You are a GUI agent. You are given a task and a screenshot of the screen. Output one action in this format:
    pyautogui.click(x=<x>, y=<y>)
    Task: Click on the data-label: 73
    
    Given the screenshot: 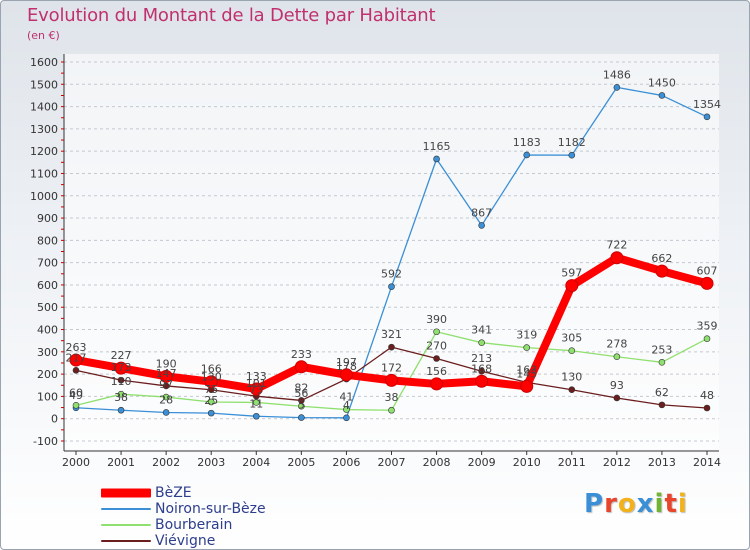 What is the action you would take?
    pyautogui.click(x=256, y=389)
    